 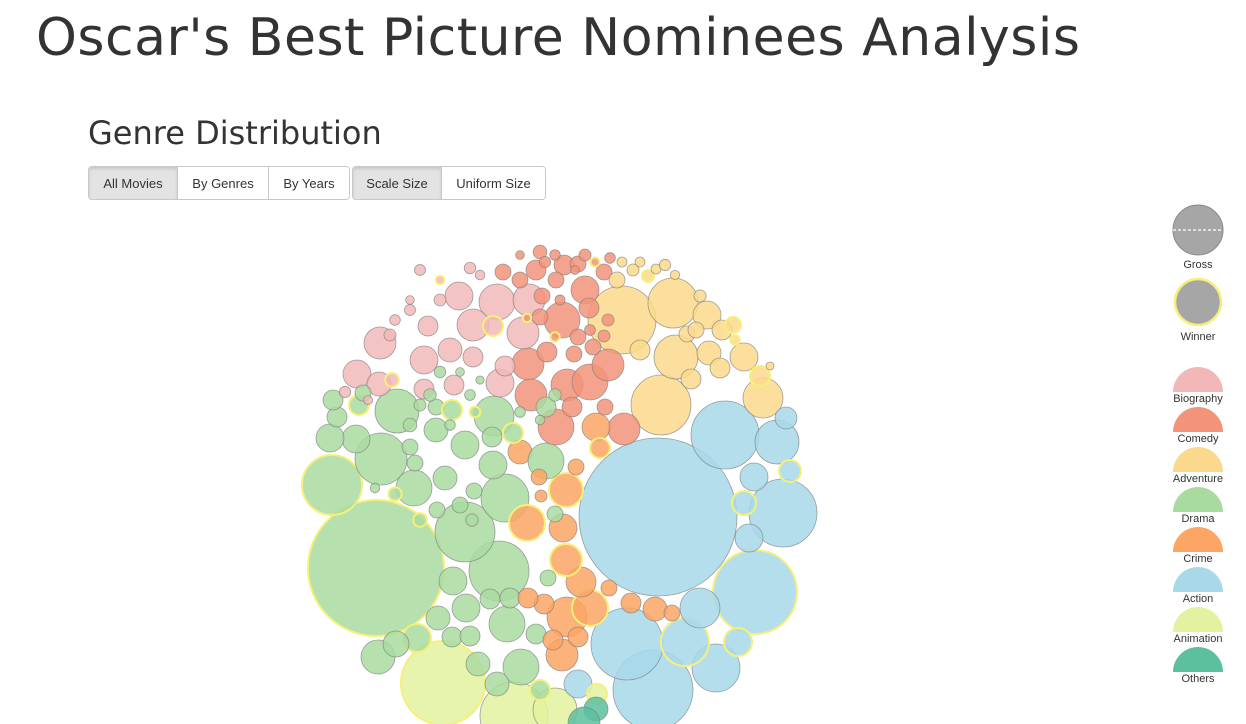 What do you see at coordinates (222, 183) in the screenshot?
I see `by-genres-button: By Genres` at bounding box center [222, 183].